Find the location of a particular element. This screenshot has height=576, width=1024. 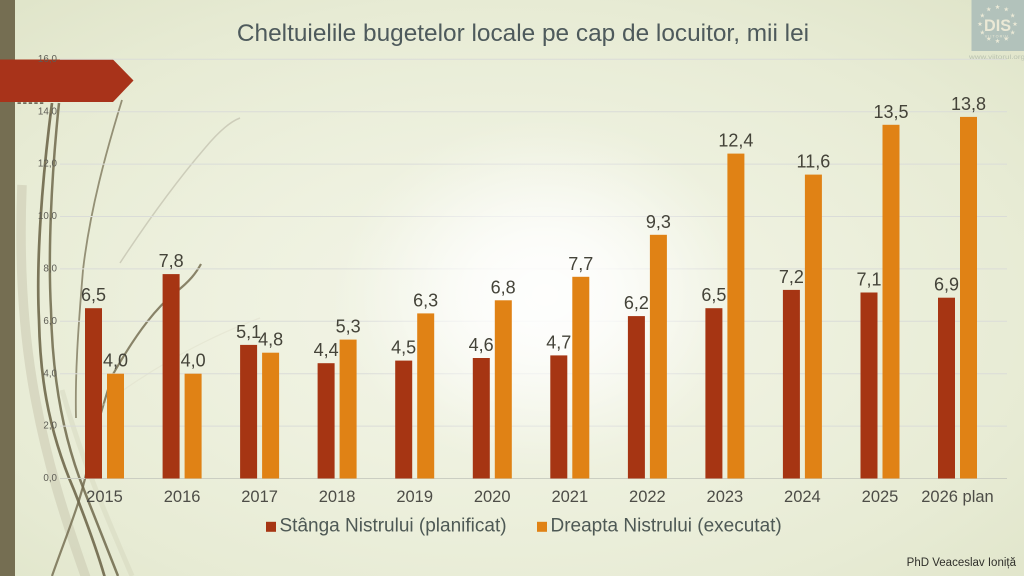

svg-text: 2024 is located at coordinates (802, 497).